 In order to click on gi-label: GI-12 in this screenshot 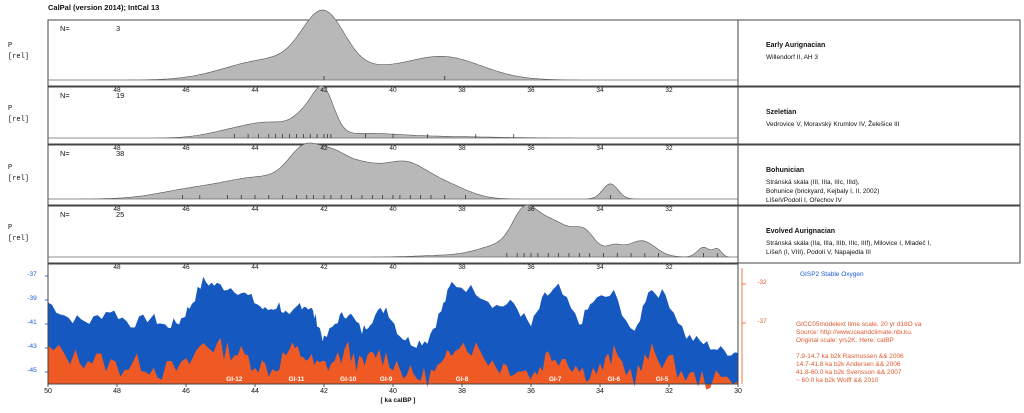, I will do `click(234, 379)`.